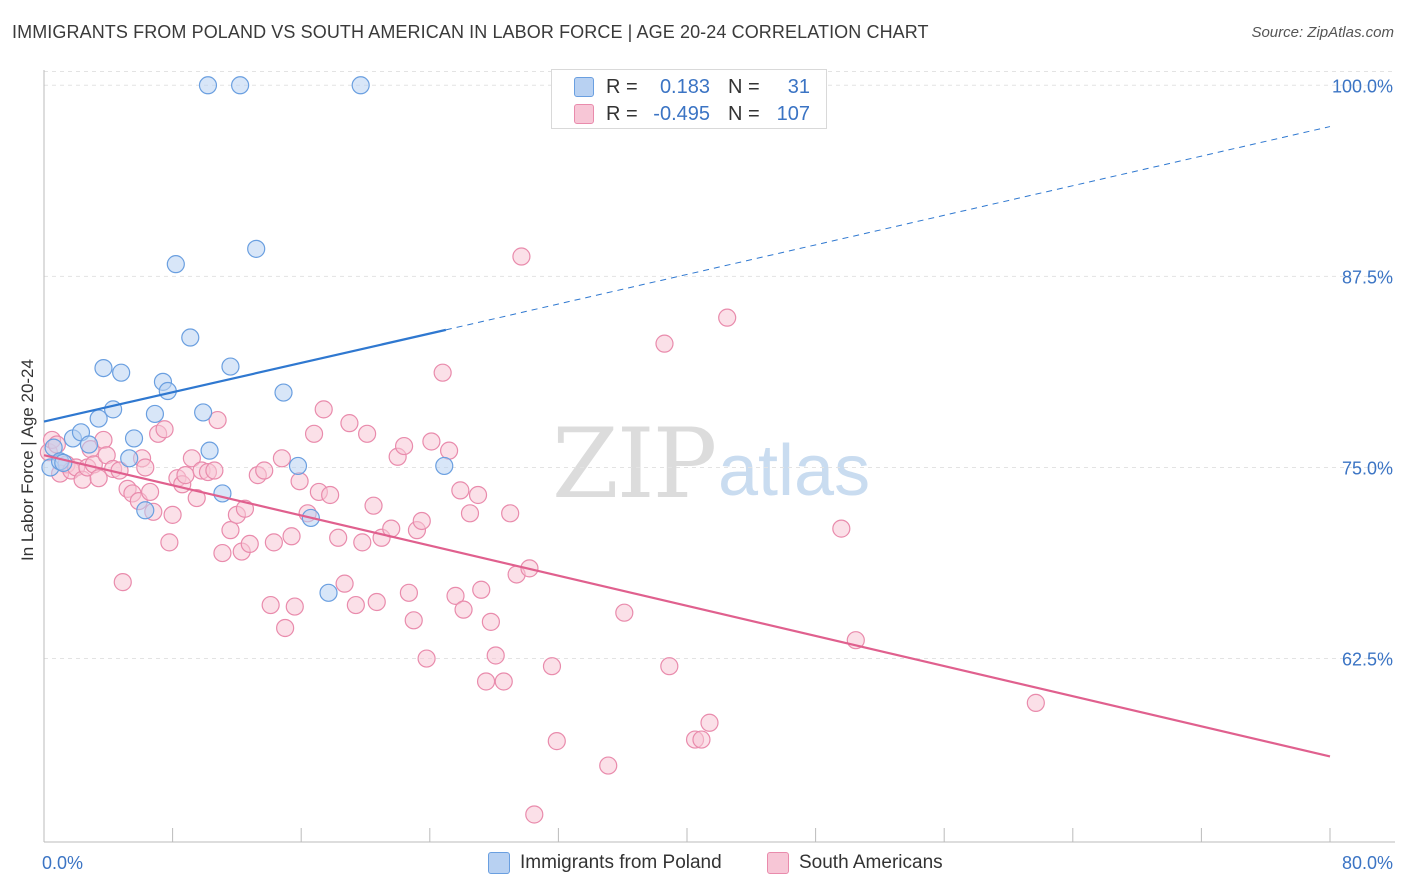 This screenshot has width=1406, height=892. Describe the element at coordinates (681, 113) in the screenshot. I see `legend-r-value-south-americans: -0.495` at that location.